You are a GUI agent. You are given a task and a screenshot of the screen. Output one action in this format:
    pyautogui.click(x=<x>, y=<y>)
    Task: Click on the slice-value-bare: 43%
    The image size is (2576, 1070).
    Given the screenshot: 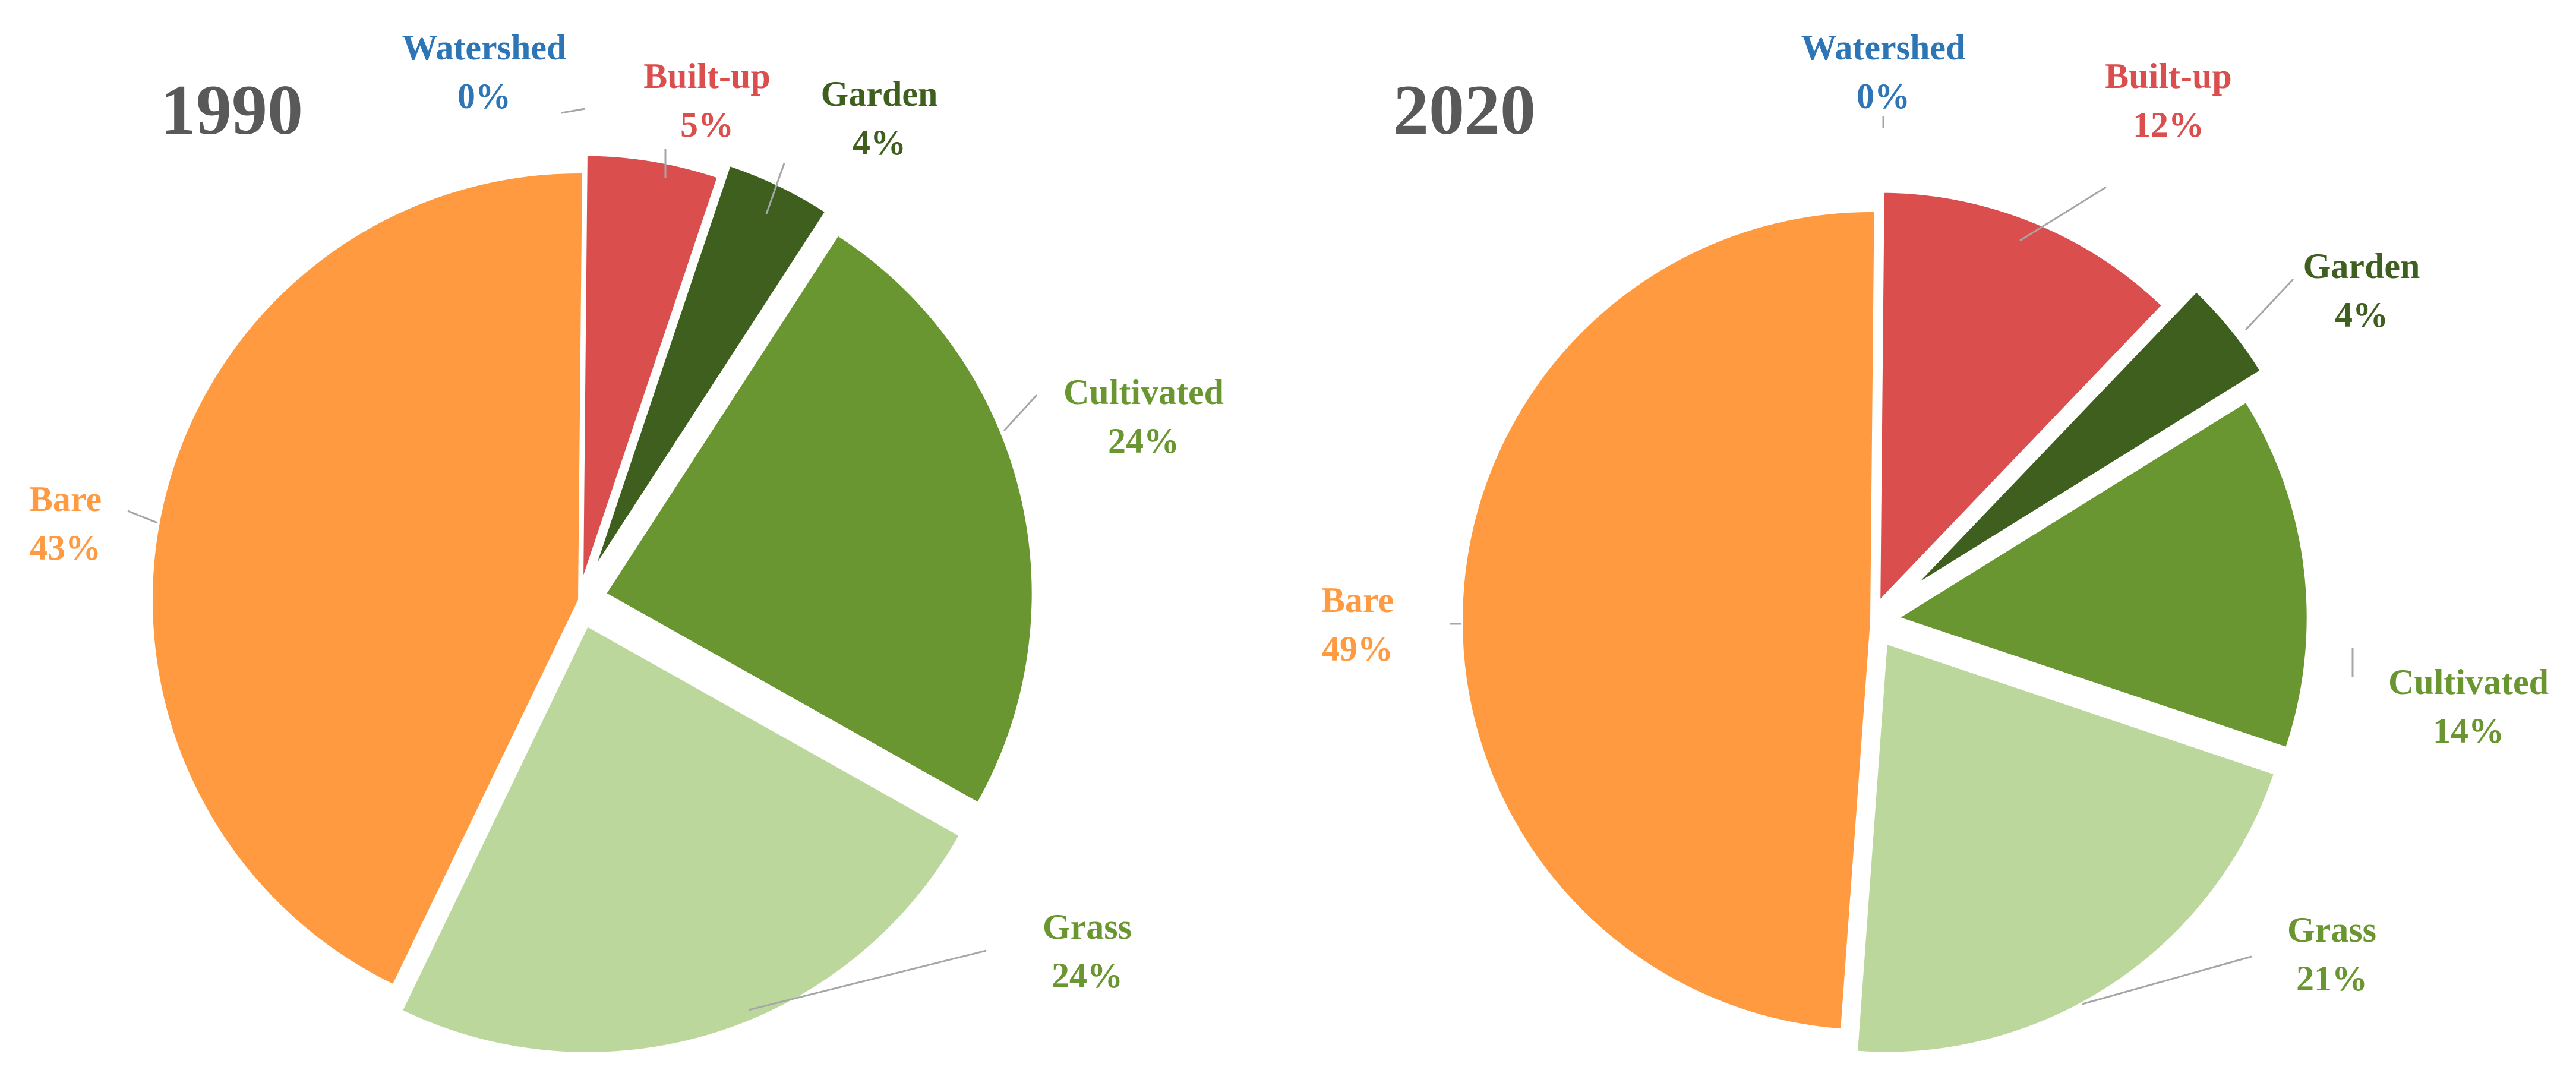 What is the action you would take?
    pyautogui.click(x=65, y=547)
    